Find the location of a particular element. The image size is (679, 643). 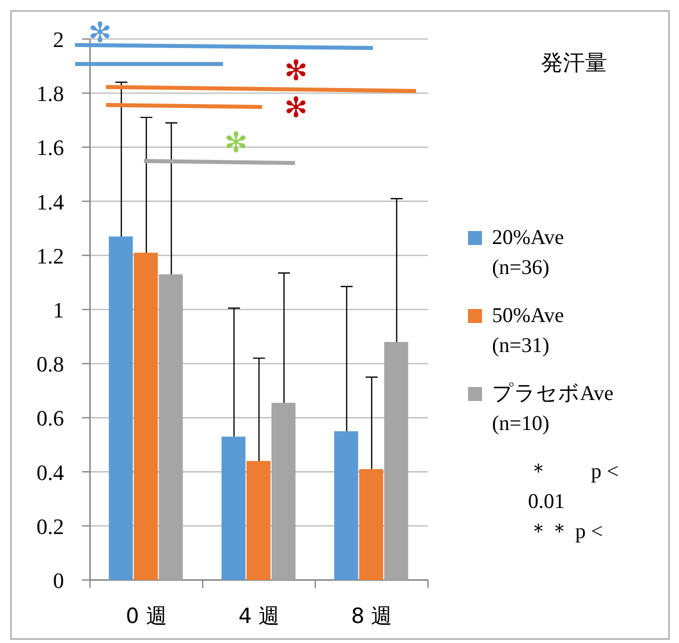

y-tick-label: 0.2 is located at coordinates (50, 526).